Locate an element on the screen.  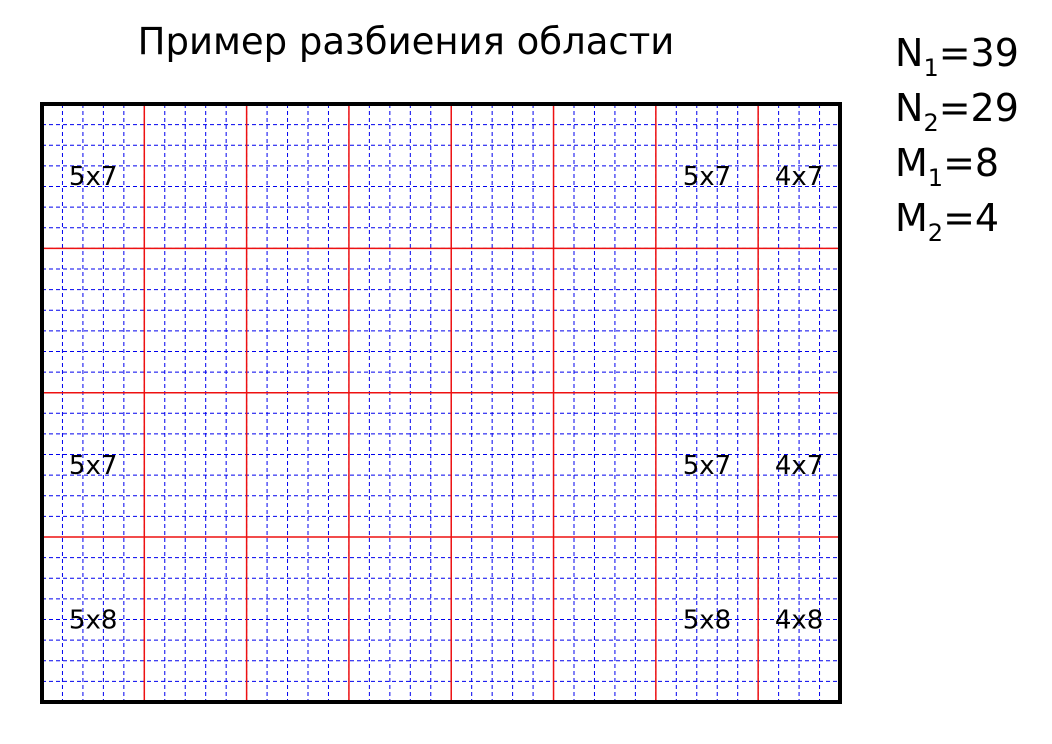
parameter-m2: M2=4 is located at coordinates (957, 220).